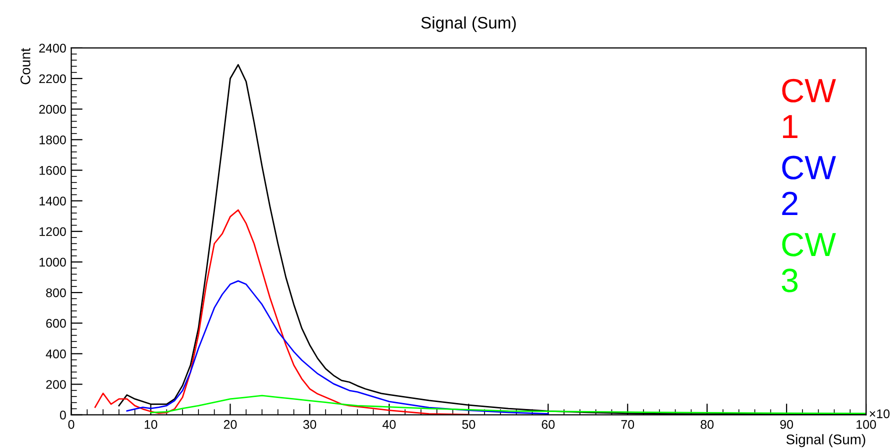 The image size is (891, 448). Describe the element at coordinates (880, 413) in the screenshot. I see `text: ×10` at that location.